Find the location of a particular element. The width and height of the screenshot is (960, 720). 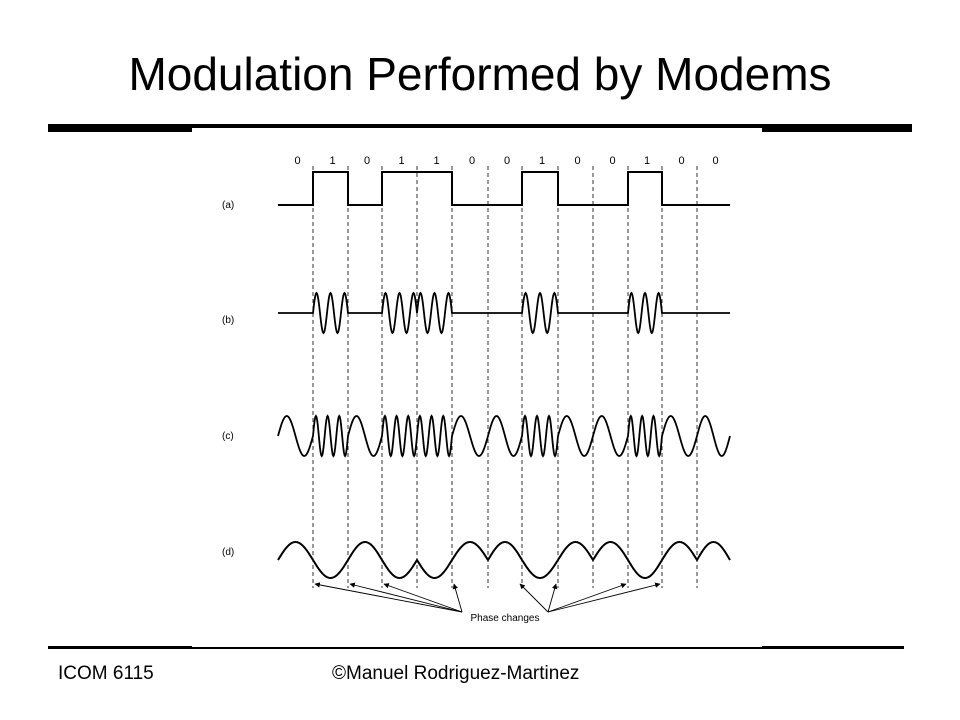

bit-labels: 0 1 0 1 1 0 0 1 0 0 1 0 0 is located at coordinates (506, 161).